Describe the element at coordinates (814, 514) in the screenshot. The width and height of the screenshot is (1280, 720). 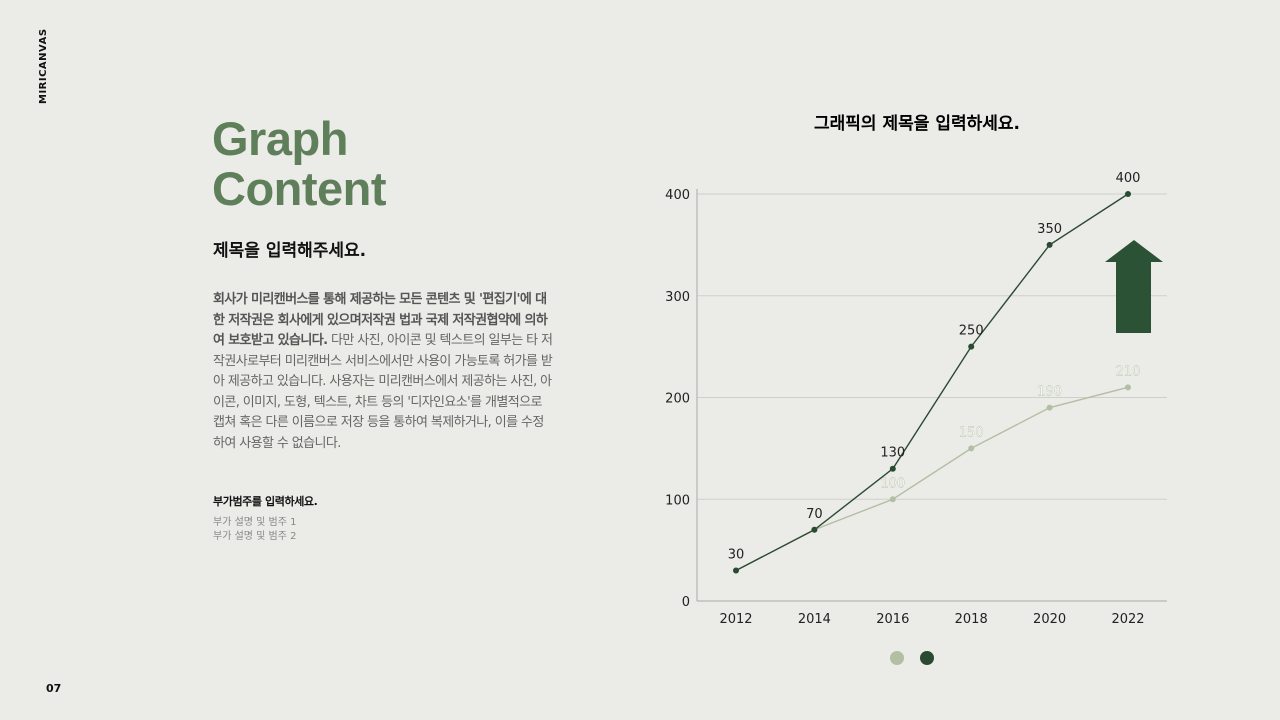
I see `data-label: 70` at that location.